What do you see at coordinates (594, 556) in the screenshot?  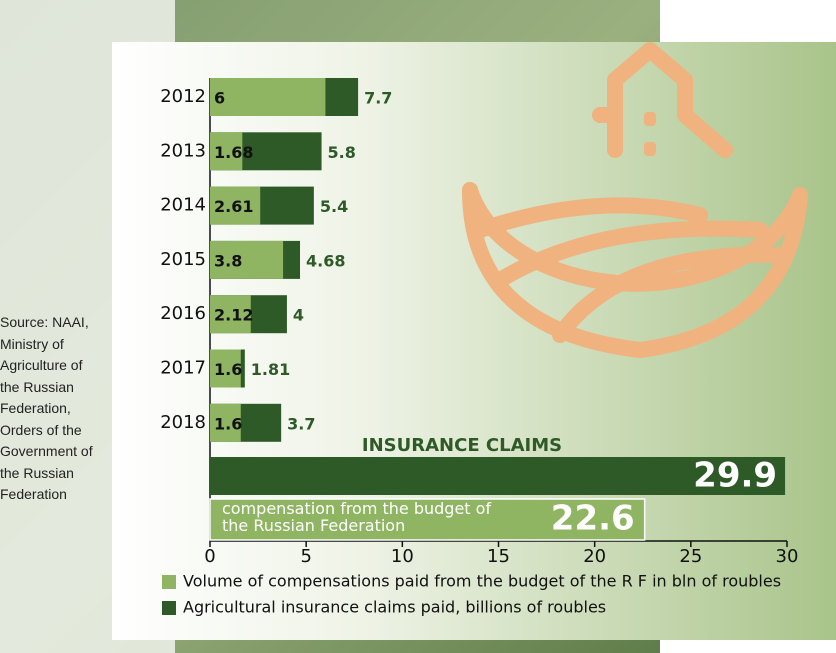 I see `x-tick-label: 20` at bounding box center [594, 556].